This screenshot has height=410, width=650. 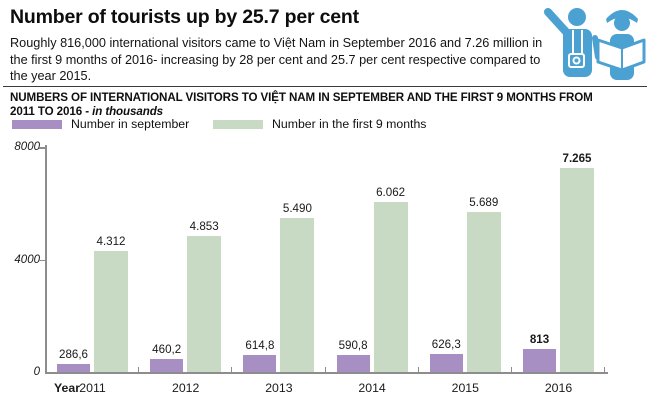 What do you see at coordinates (326, 373) in the screenshot?
I see `x-axis-line` at bounding box center [326, 373].